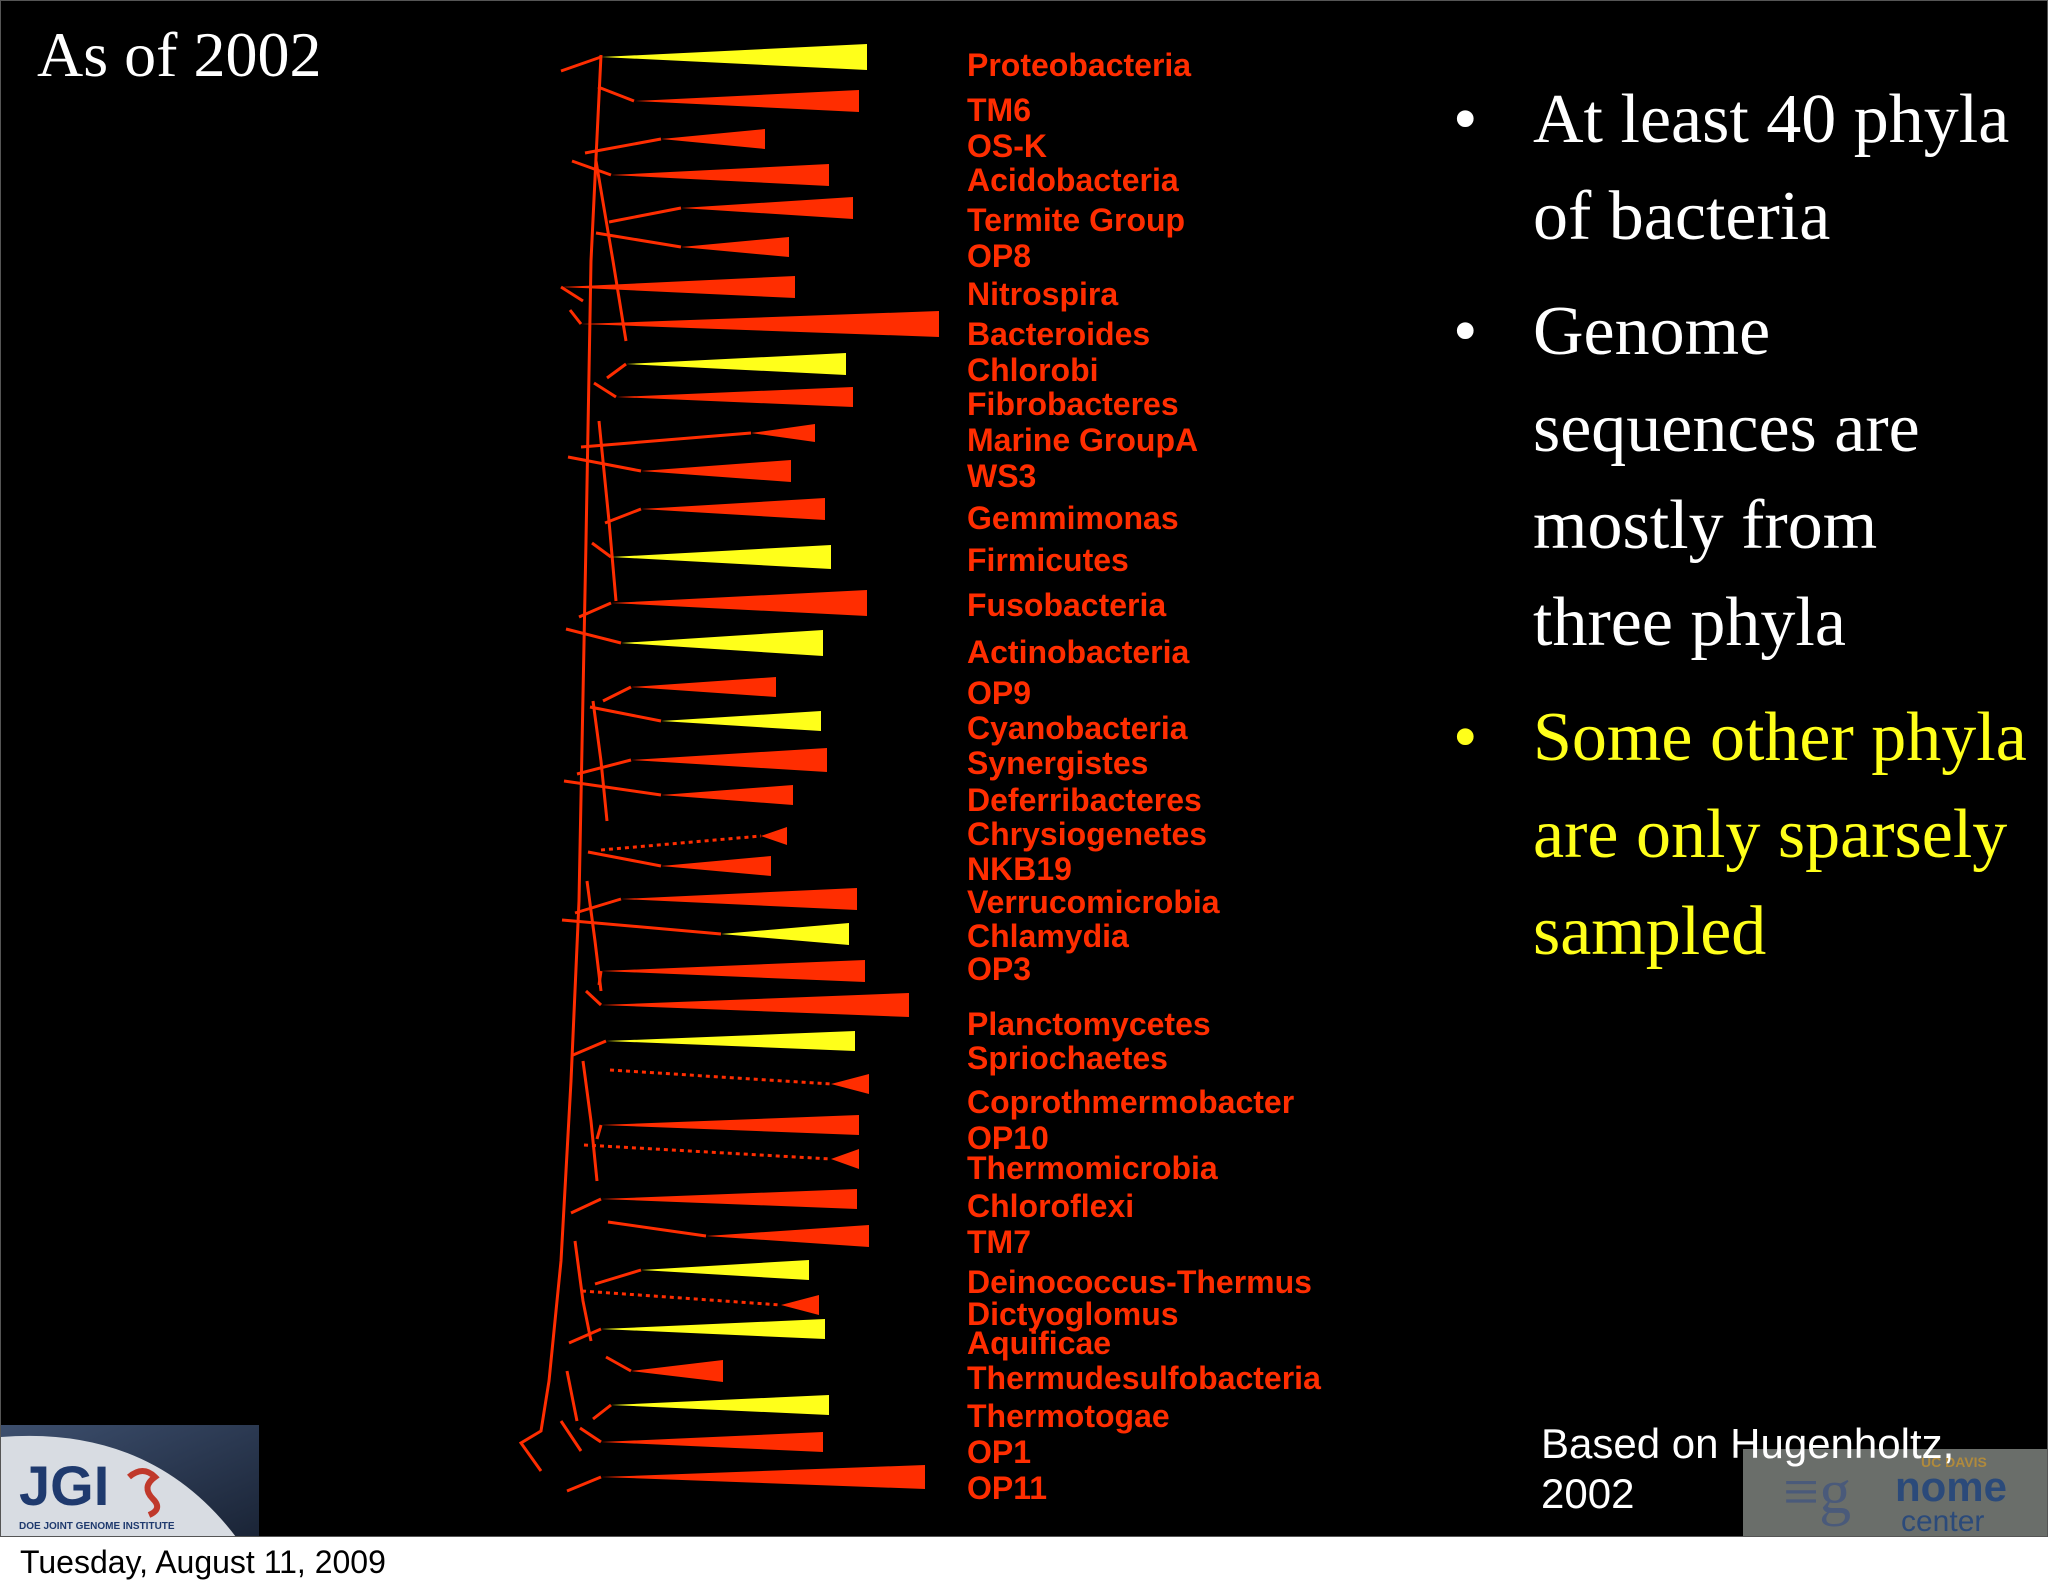 The width and height of the screenshot is (2048, 1593). What do you see at coordinates (1771, 168) in the screenshot?
I see `bullet-text: At least 40 phyla of bacteria` at bounding box center [1771, 168].